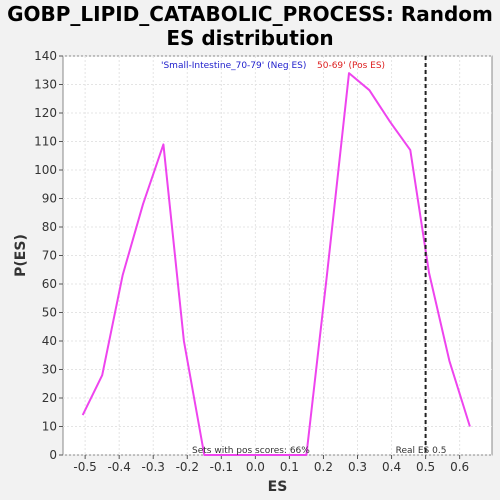  Describe the element at coordinates (323, 467) in the screenshot. I see `x-tick-label: 0.2` at that location.